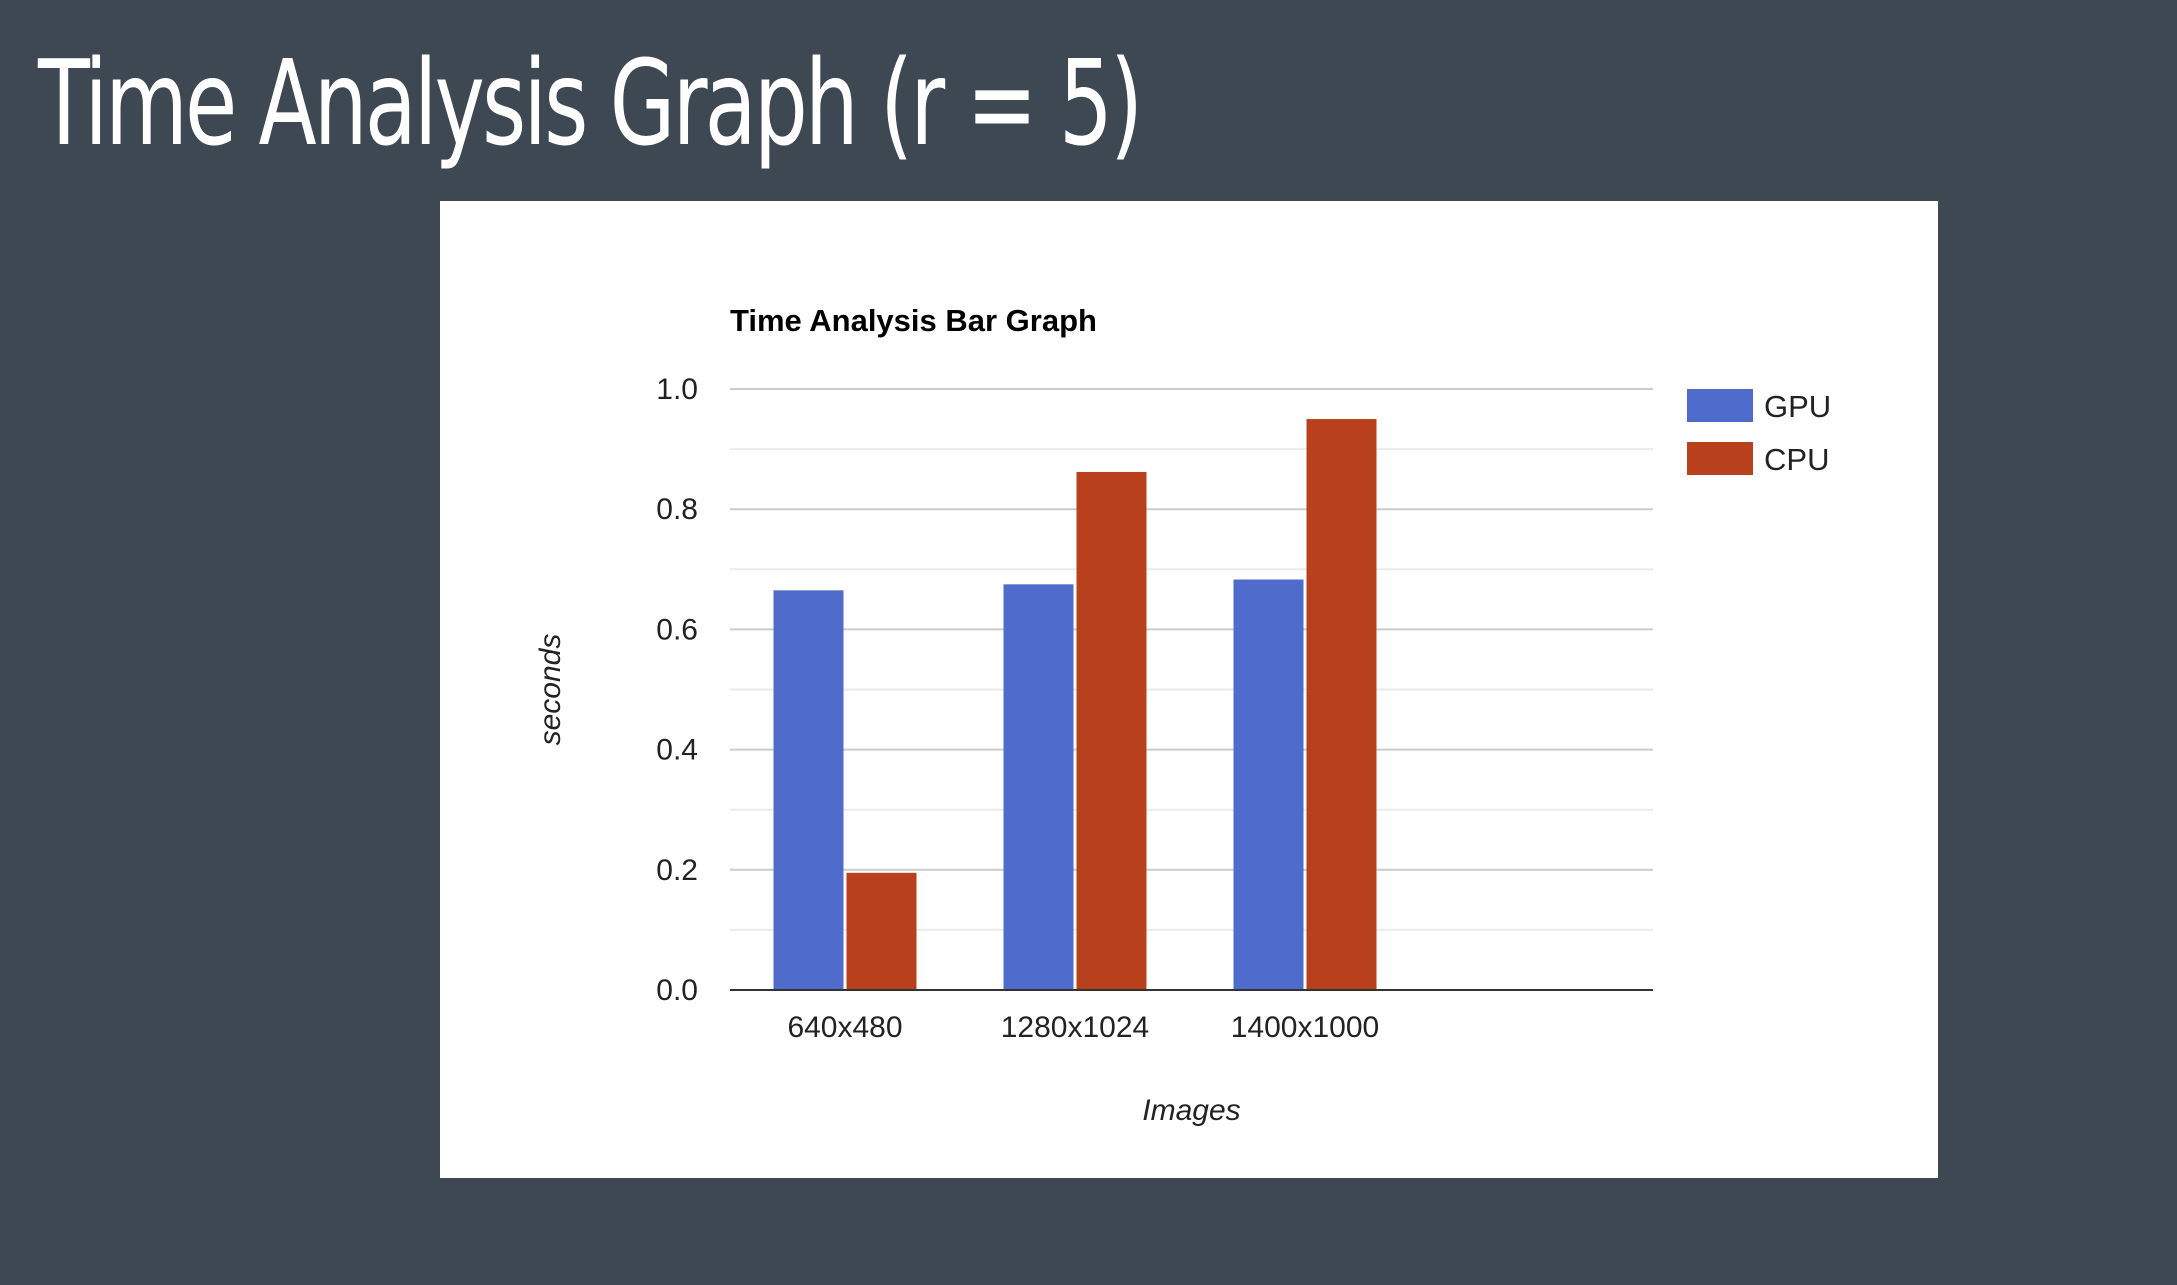 The image size is (2177, 1285). Describe the element at coordinates (1797, 406) in the screenshot. I see `legend-label-gpu: GPU` at that location.